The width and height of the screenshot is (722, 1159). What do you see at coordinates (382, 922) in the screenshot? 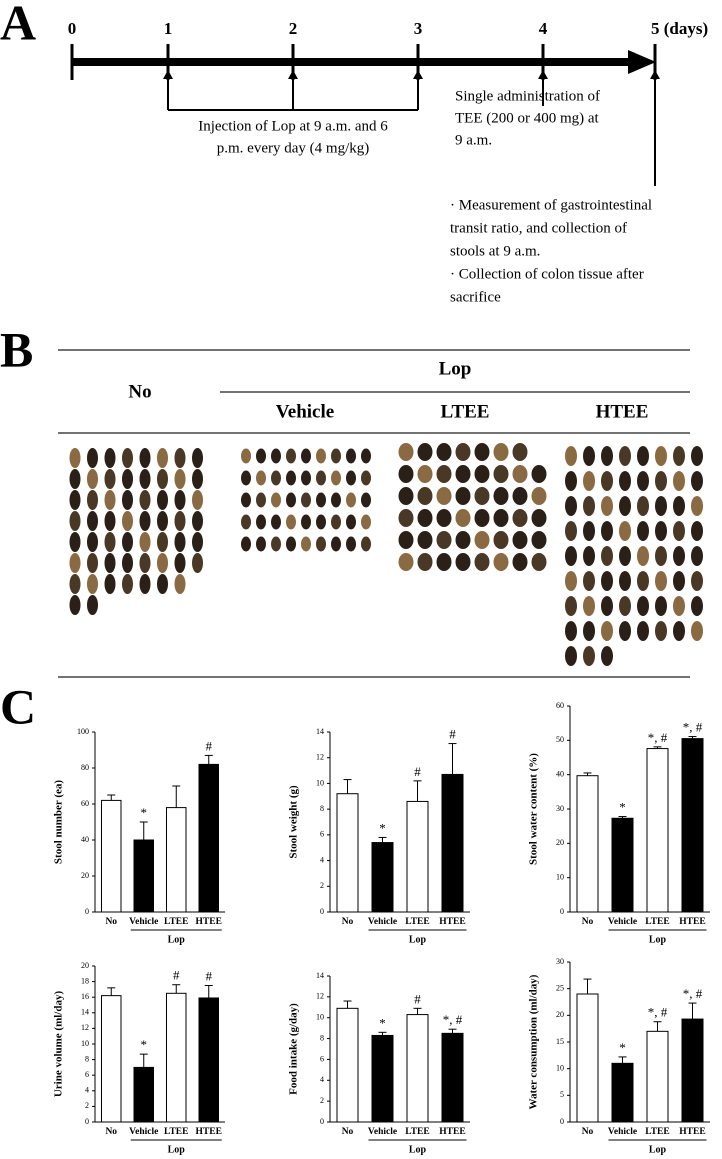
I see `x-tick-label: Vehicle` at bounding box center [382, 922].